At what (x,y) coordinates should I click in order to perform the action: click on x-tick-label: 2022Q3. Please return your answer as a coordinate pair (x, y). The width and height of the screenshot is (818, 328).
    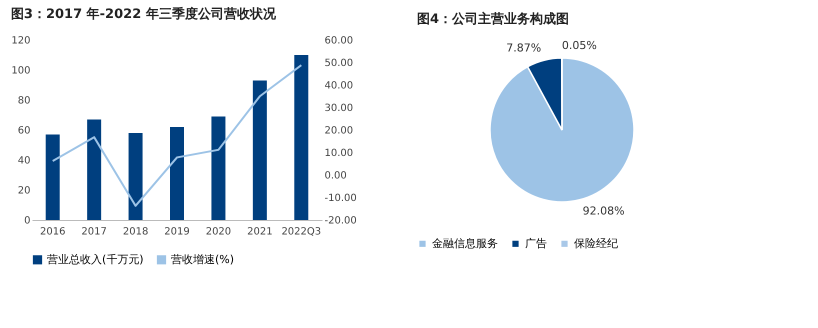
    Looking at the image, I should click on (301, 232).